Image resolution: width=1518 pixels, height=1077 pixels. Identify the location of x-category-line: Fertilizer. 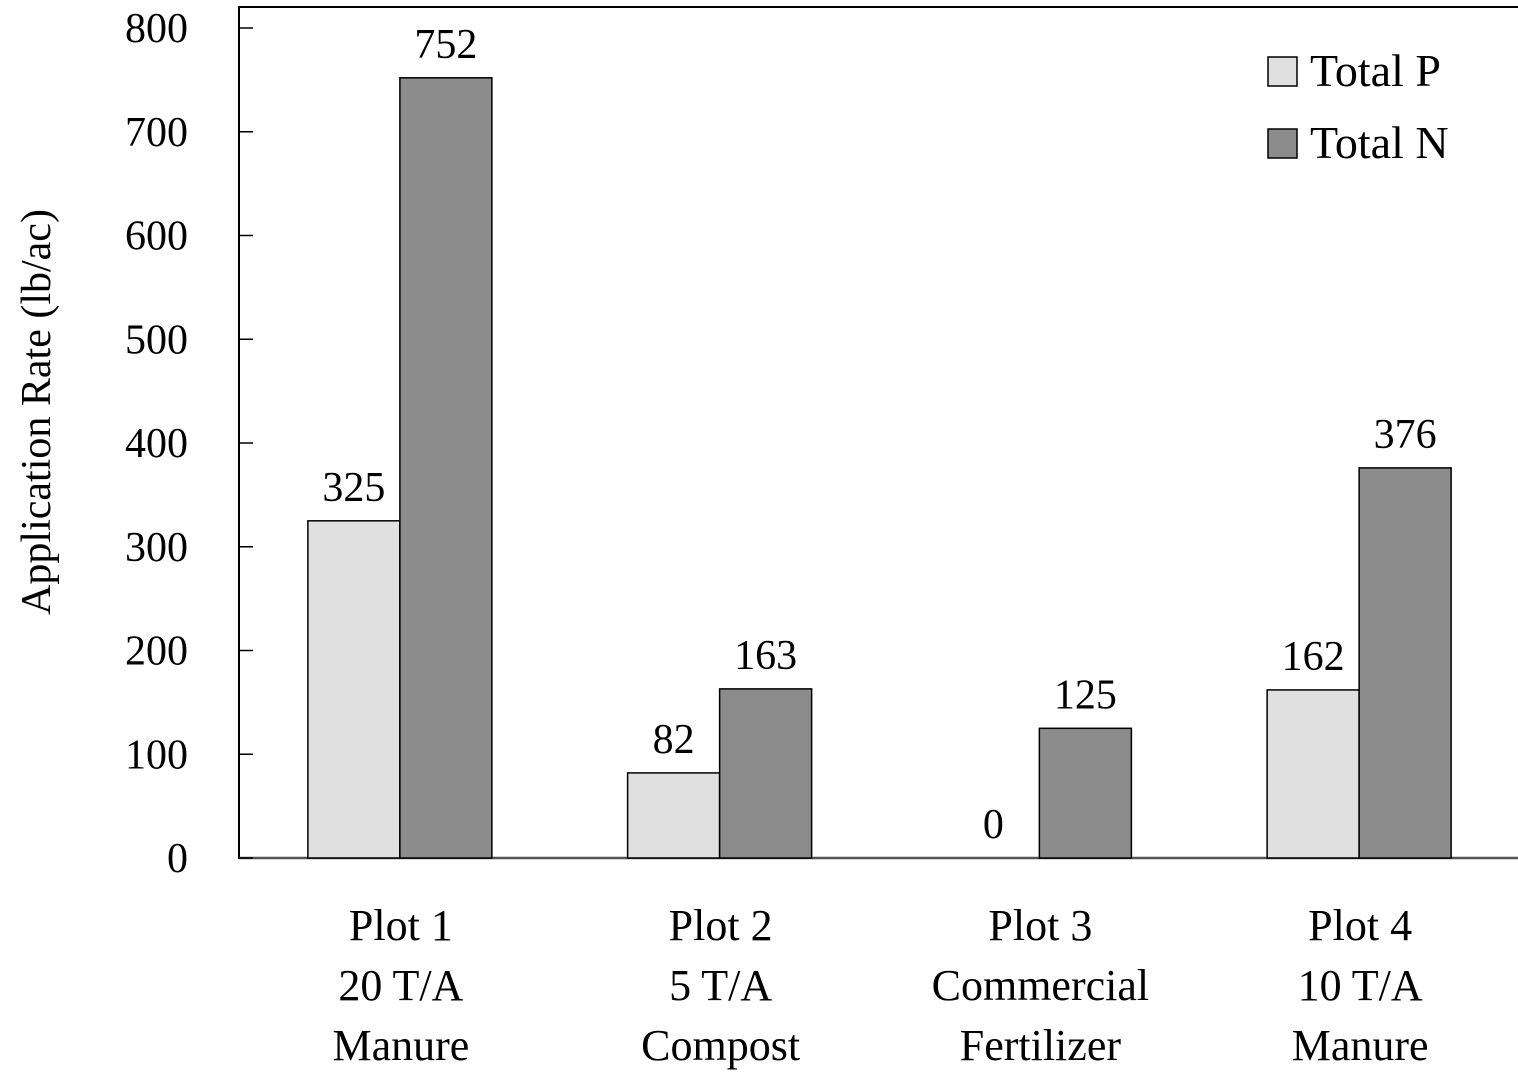
(1041, 1045).